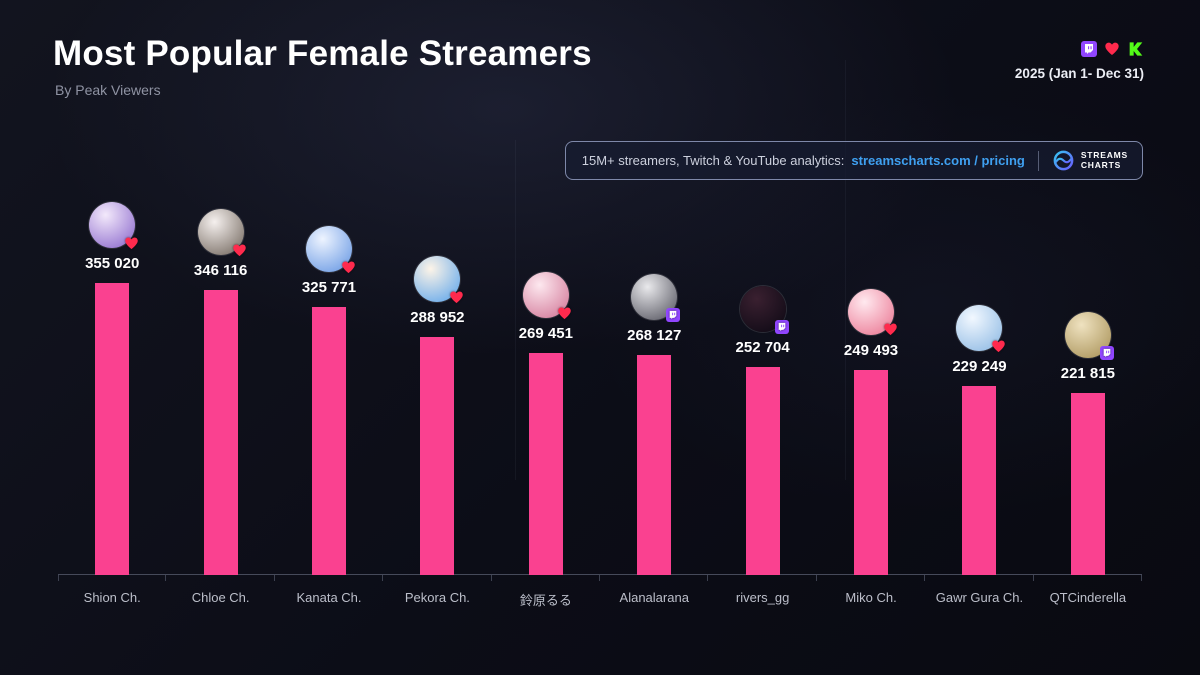 This screenshot has height=675, width=1200. I want to click on category-label: Shion Ch., so click(112, 597).